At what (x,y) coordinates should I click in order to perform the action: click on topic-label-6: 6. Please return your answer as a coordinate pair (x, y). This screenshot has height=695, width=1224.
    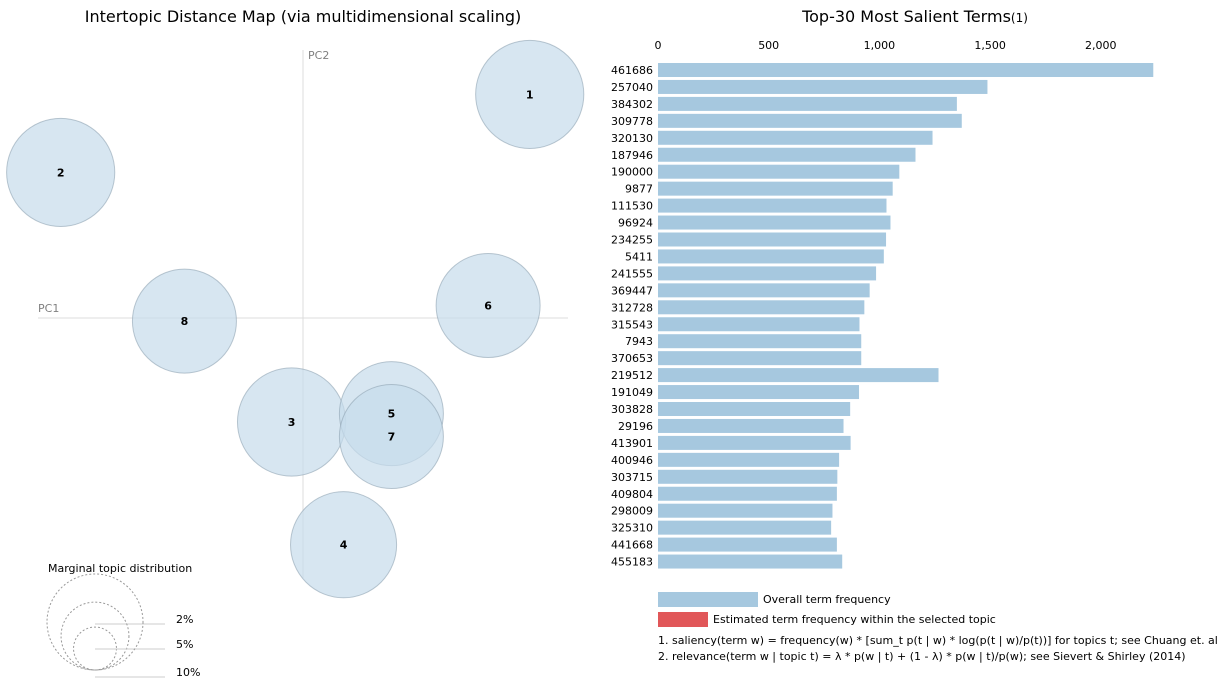
    Looking at the image, I should click on (488, 306).